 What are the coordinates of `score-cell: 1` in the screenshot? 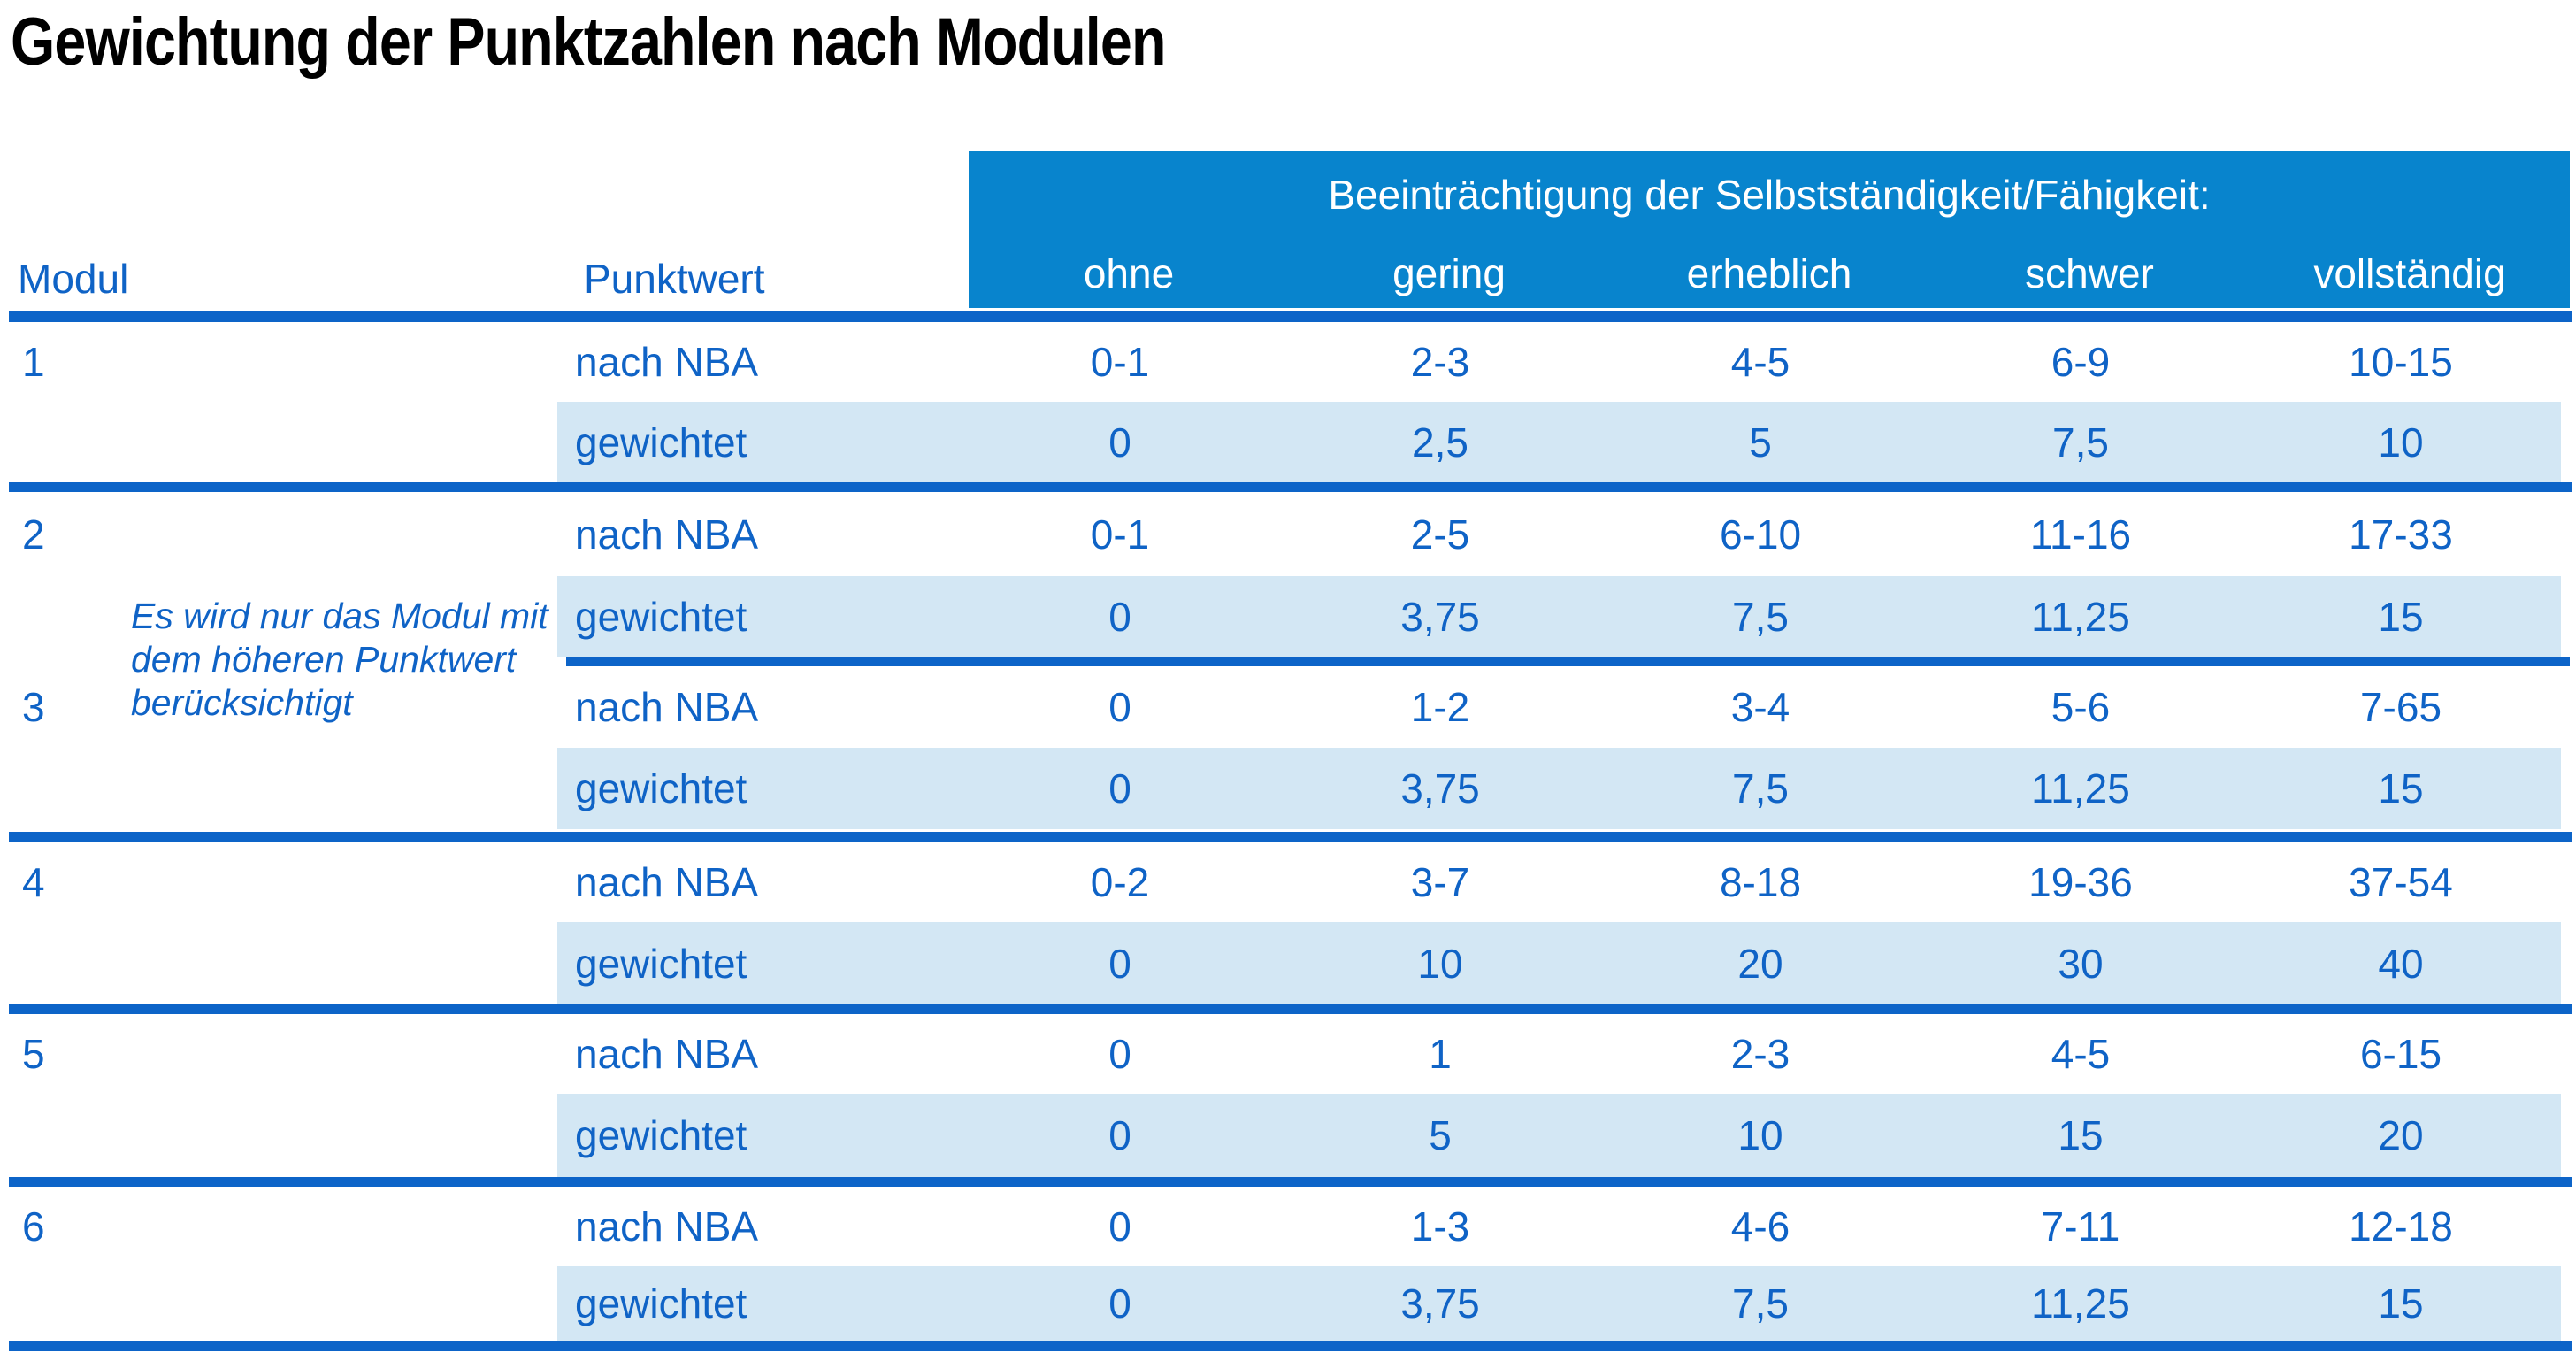 It's located at (1440, 1054).